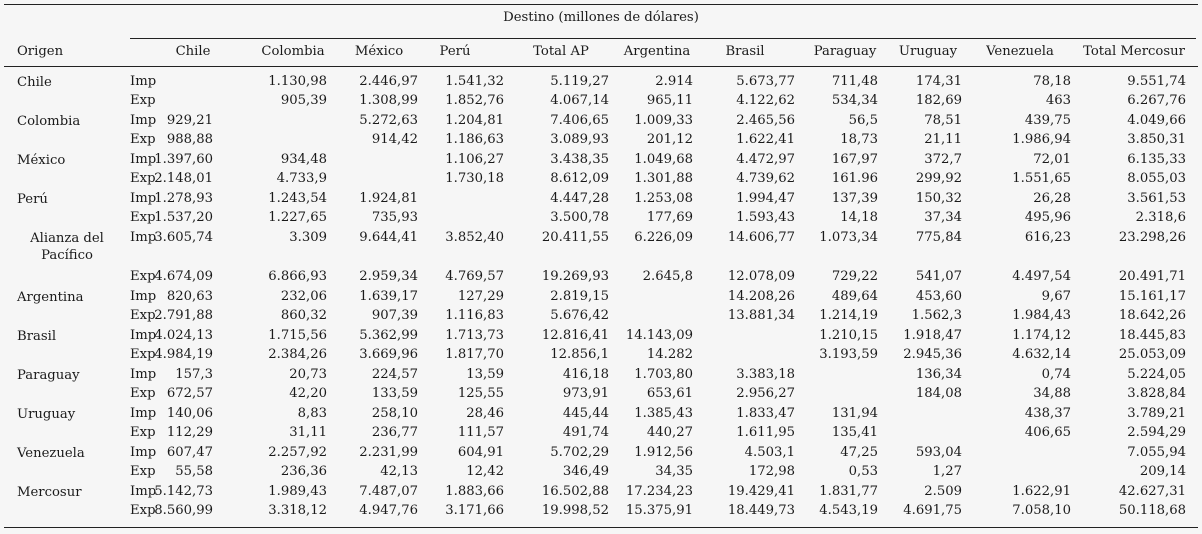 The width and height of the screenshot is (1202, 534). Describe the element at coordinates (663, 413) in the screenshot. I see `table-cell: 1.385,43` at that location.